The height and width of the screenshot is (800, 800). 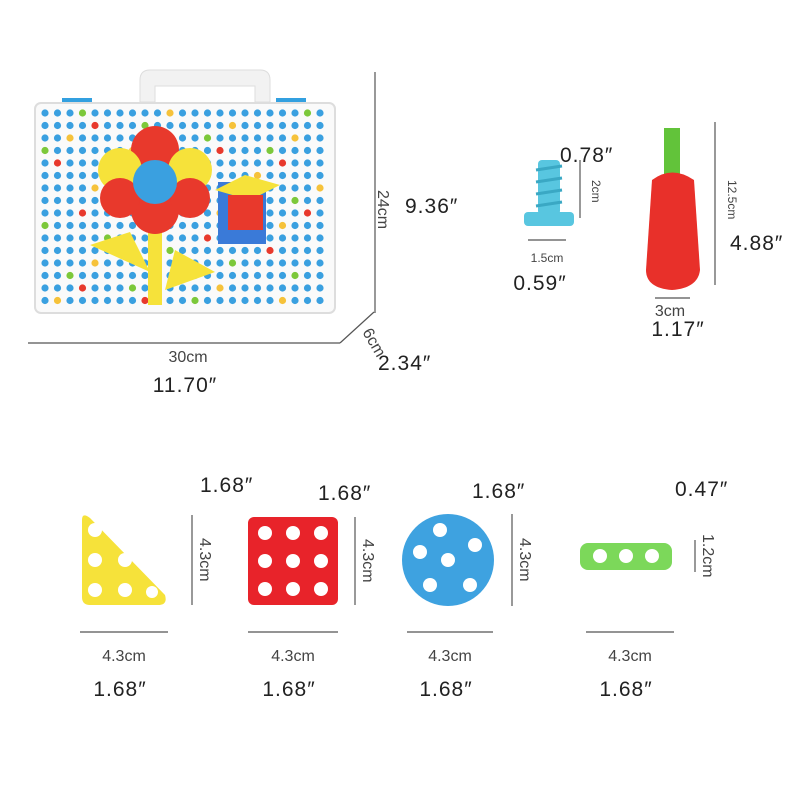 What do you see at coordinates (670, 311) in the screenshot?
I see `dim-label: 3cm` at bounding box center [670, 311].